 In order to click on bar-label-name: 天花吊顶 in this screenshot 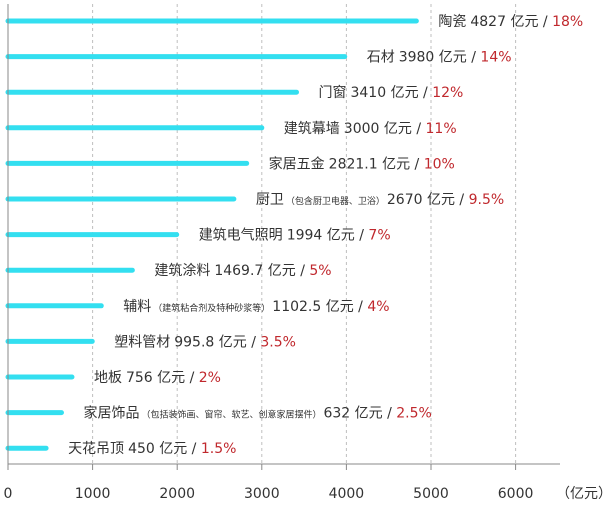, I will do `click(96, 449)`.